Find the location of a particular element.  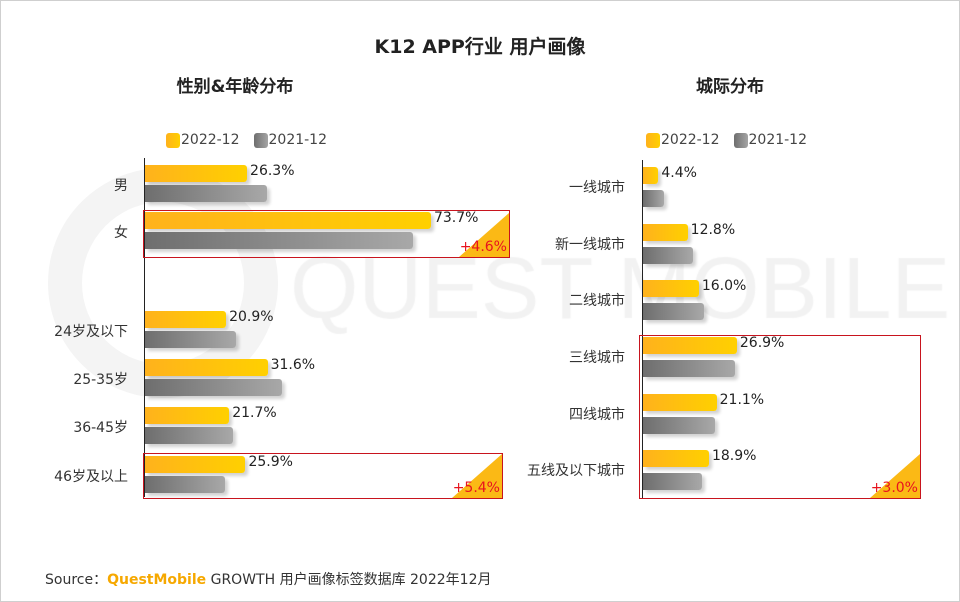

highlight-box: +5.4% is located at coordinates (323, 476).